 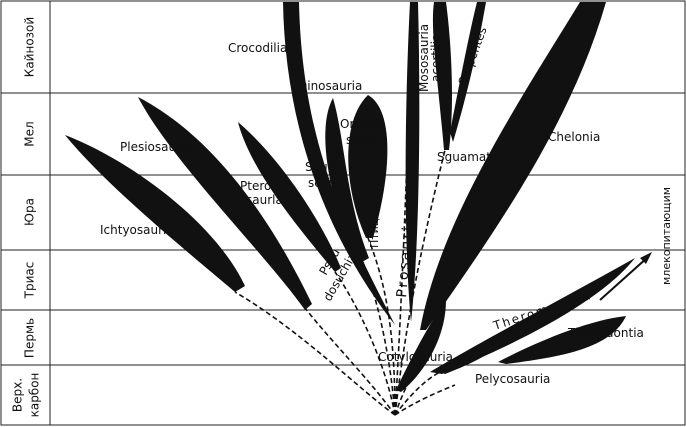 What do you see at coordinates (368, 166) in the screenshot?
I see `ornithischia-branch` at bounding box center [368, 166].